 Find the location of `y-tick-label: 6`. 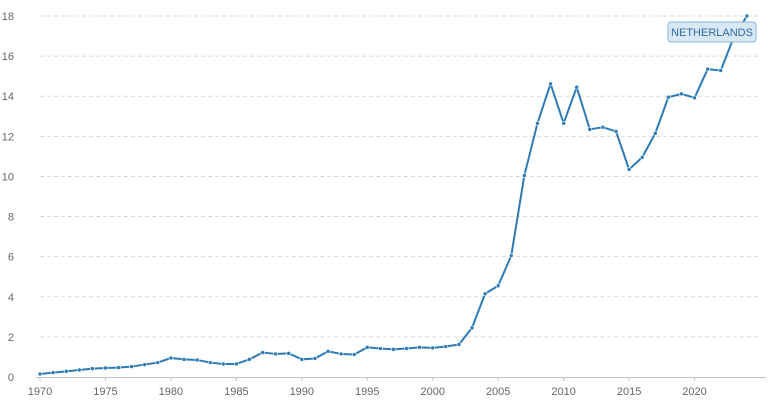

y-tick-label: 6 is located at coordinates (11, 258).